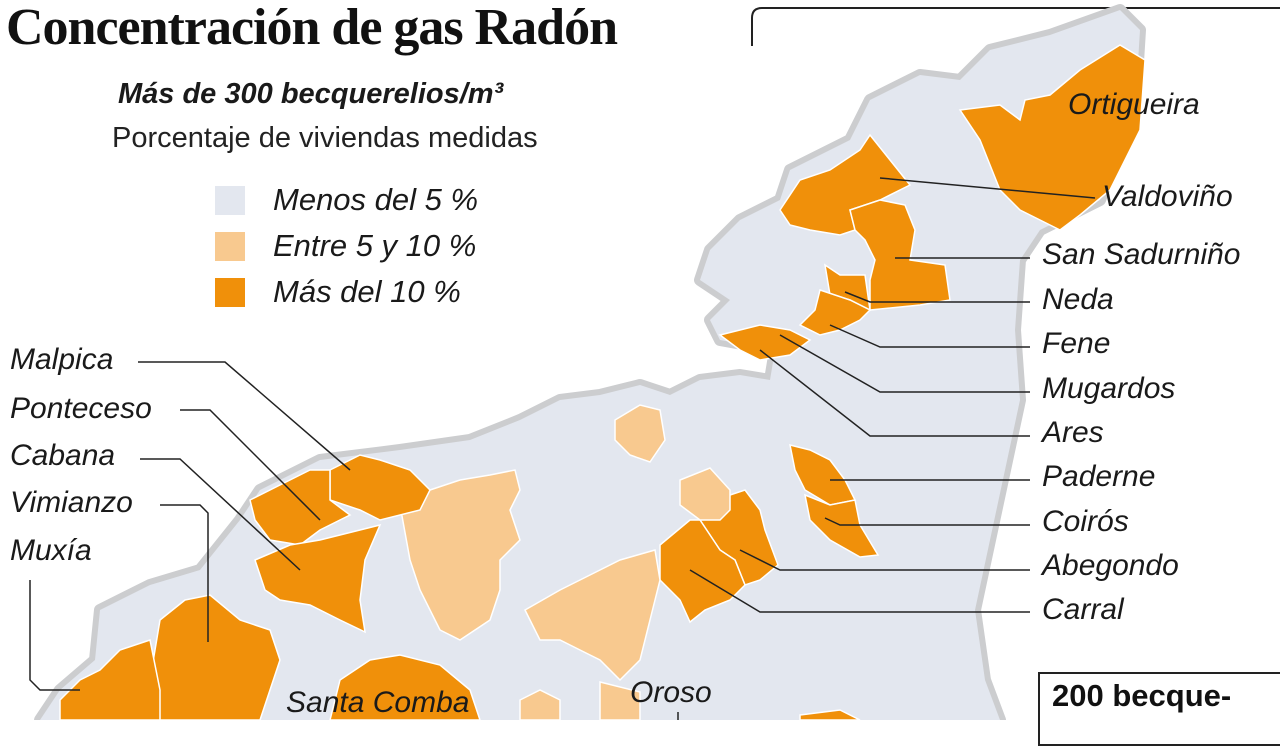 The height and width of the screenshot is (746, 1280). I want to click on leader-line-mugardos, so click(904, 363).